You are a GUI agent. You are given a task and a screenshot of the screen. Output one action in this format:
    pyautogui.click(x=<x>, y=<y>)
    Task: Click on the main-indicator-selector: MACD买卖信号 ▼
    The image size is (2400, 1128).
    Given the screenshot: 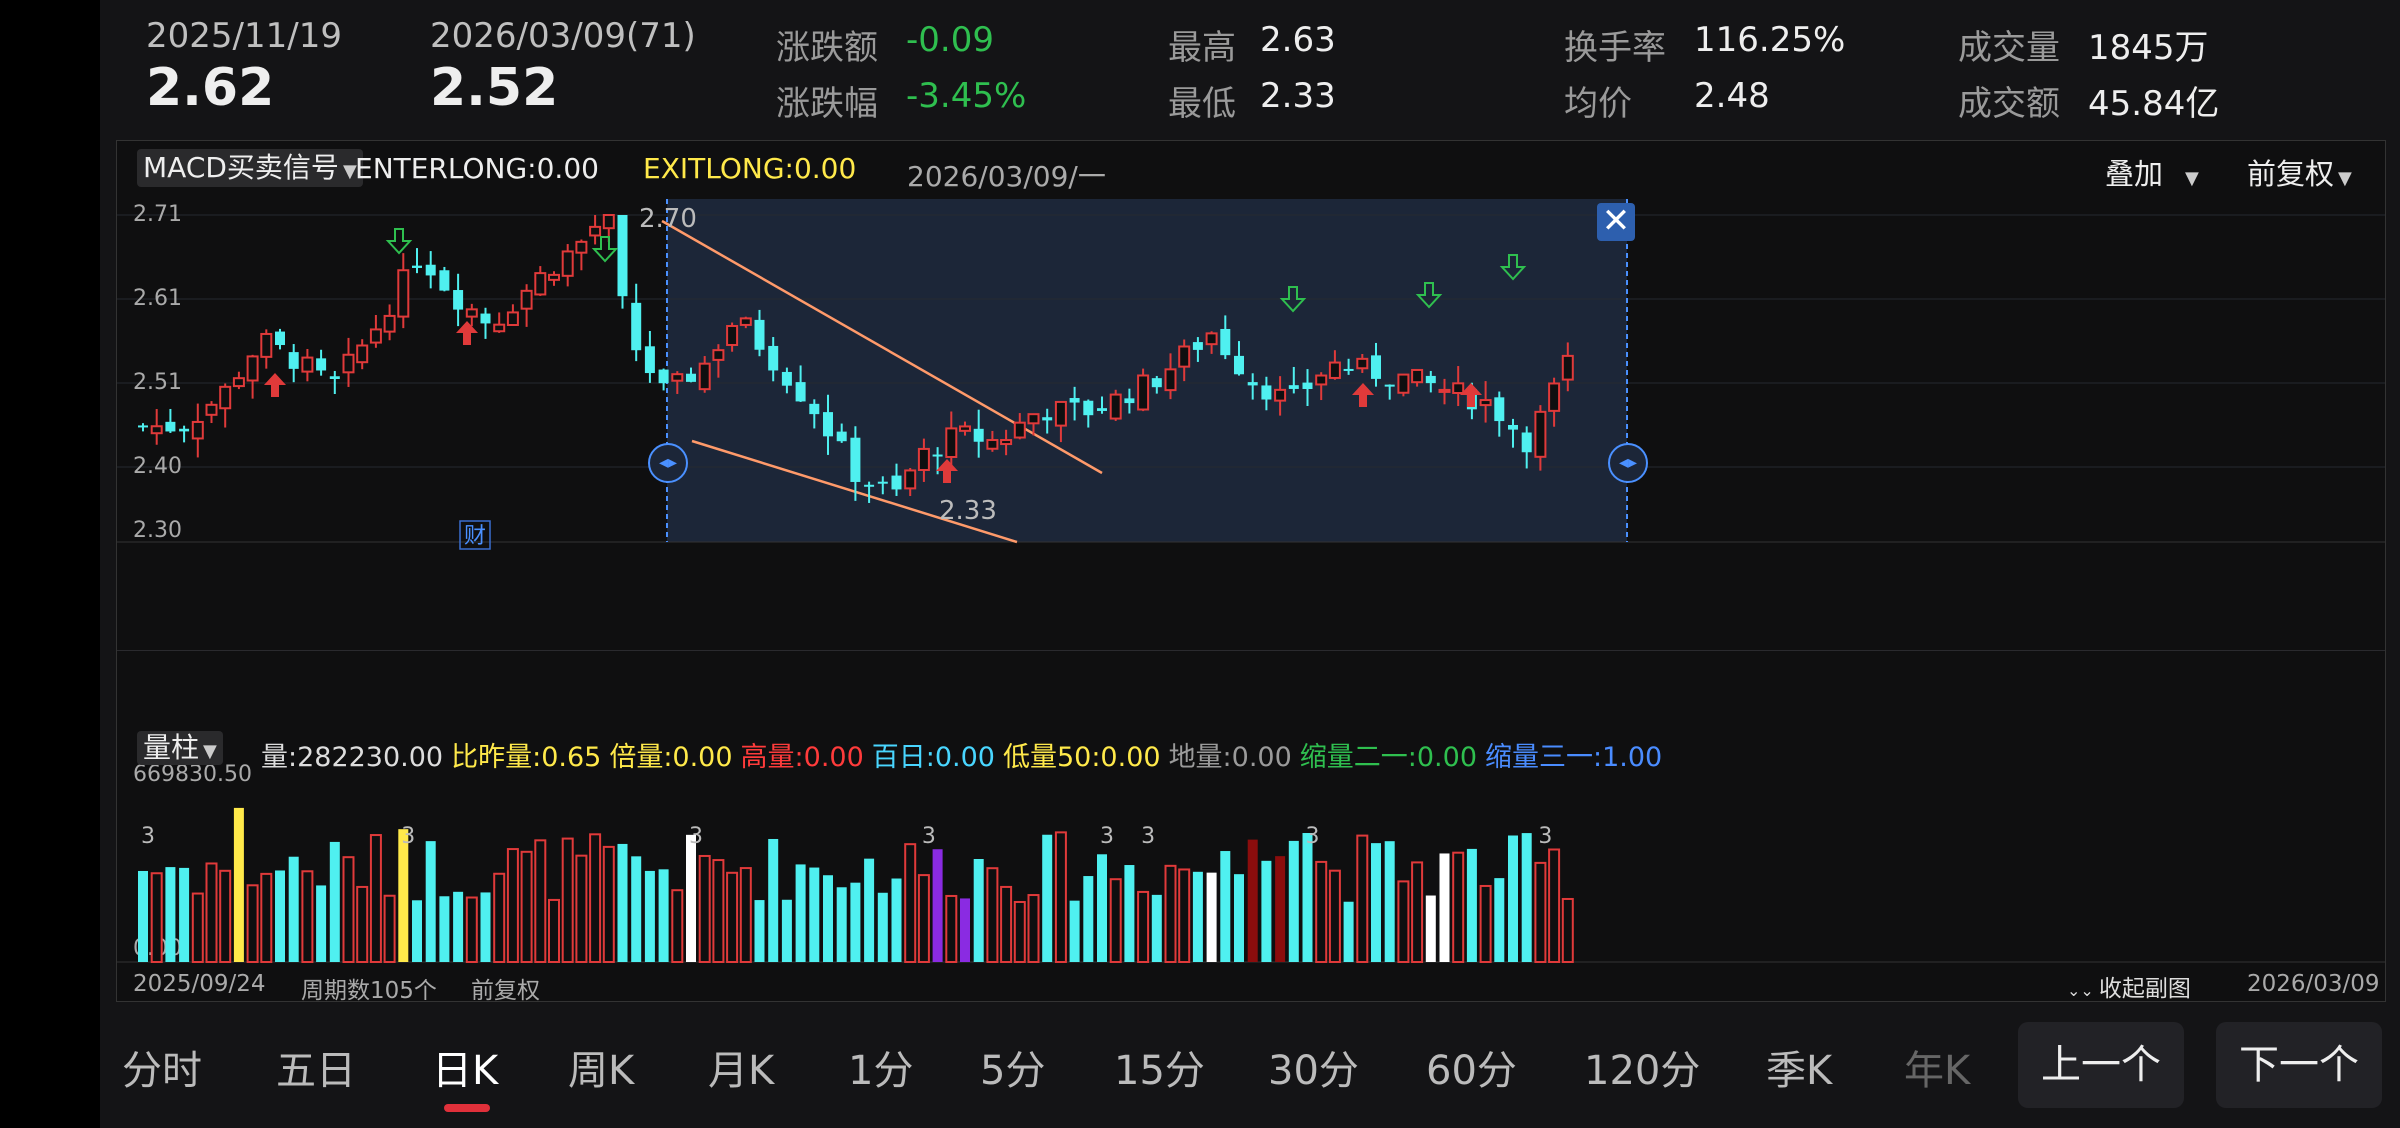 What is the action you would take?
    pyautogui.click(x=250, y=168)
    